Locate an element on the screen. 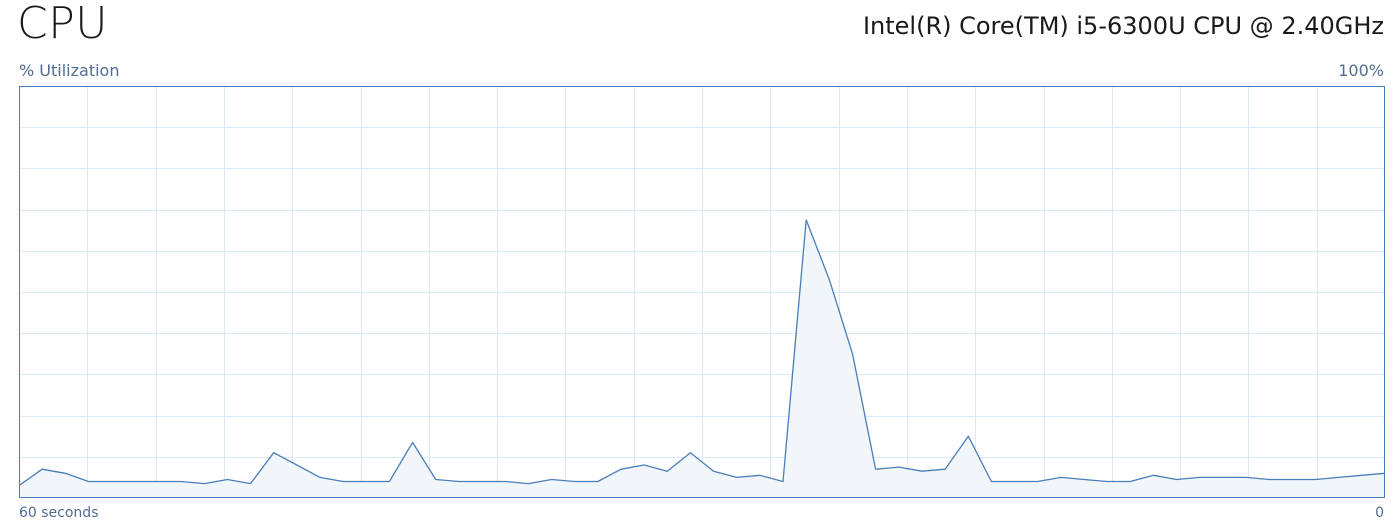 This screenshot has height=521, width=1400. y-axis-label: % Utilization is located at coordinates (69, 70).